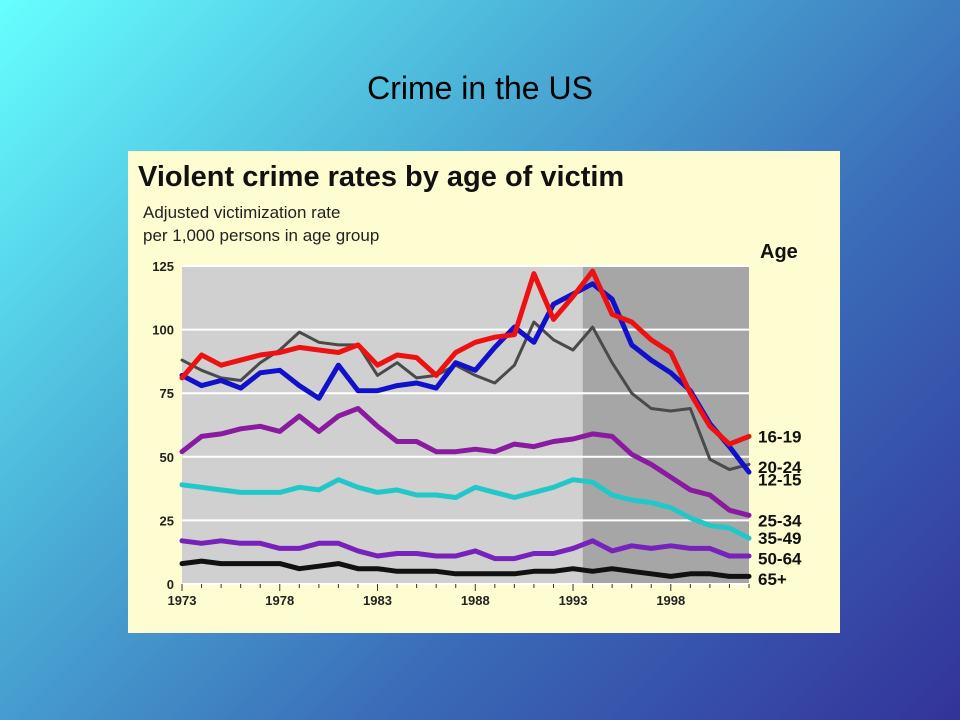  Describe the element at coordinates (780, 559) in the screenshot. I see `legend-label-50-64: 50-64` at that location.